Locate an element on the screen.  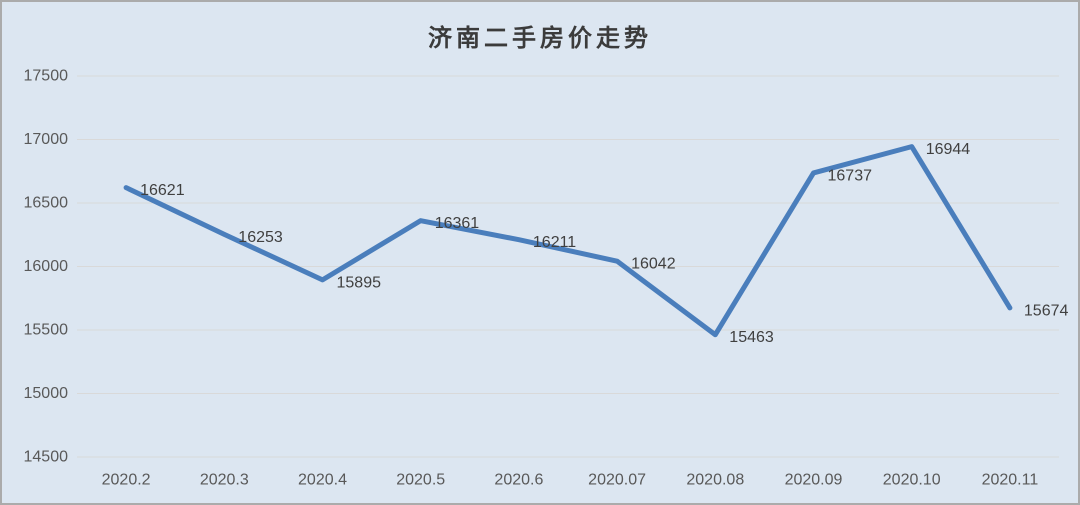
y-axis-tick-label: 16500 is located at coordinates (46, 203).